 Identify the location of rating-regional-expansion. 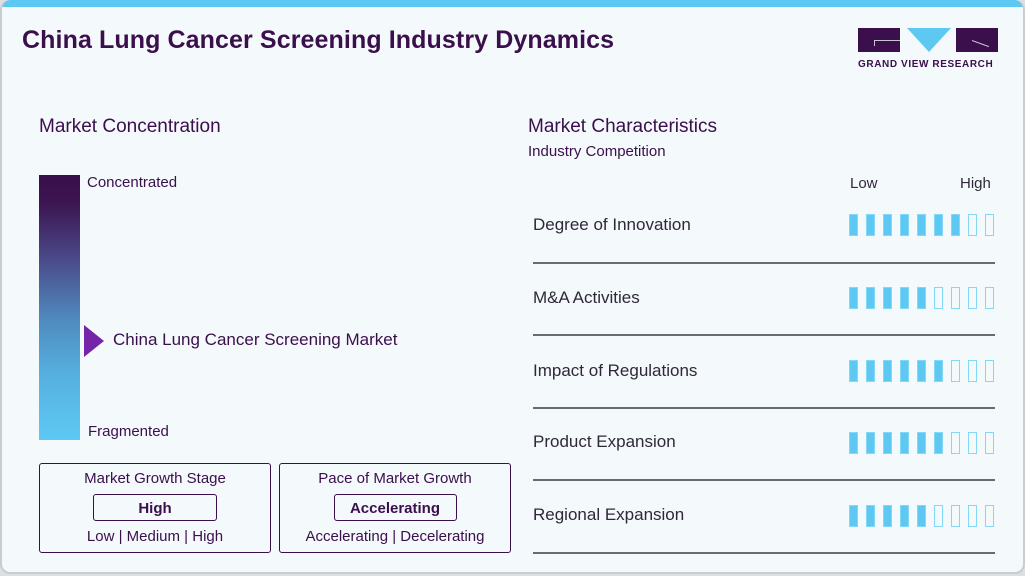
(921, 517).